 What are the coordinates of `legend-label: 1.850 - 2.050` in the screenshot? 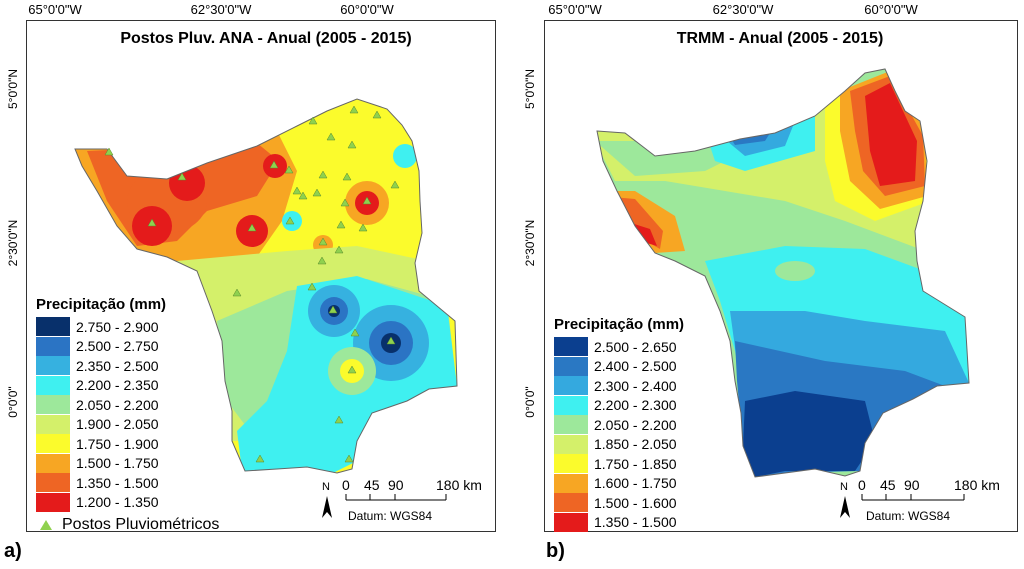 It's located at (635, 444).